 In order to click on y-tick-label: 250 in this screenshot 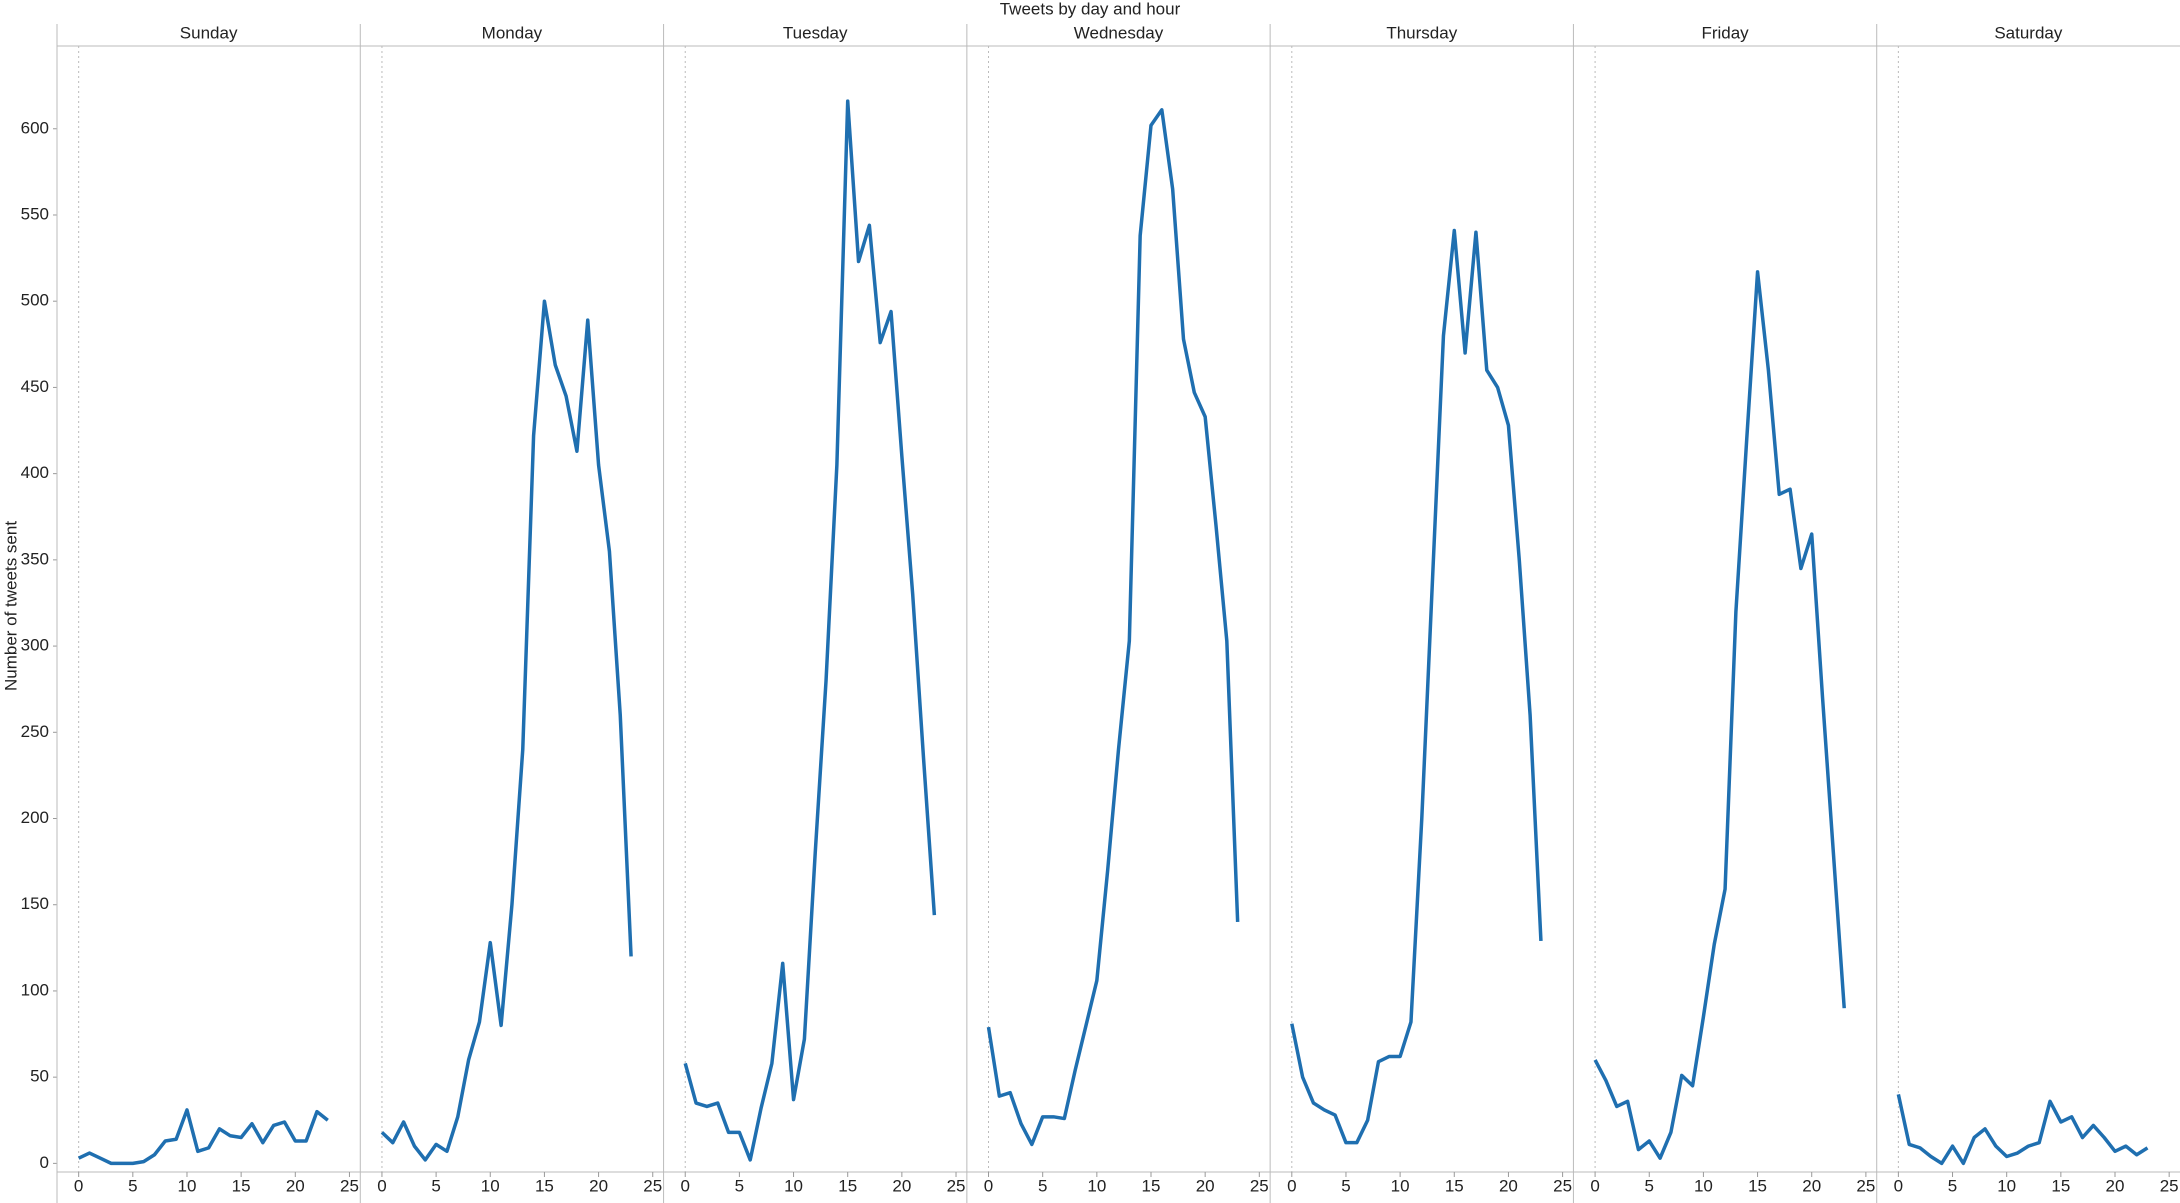, I will do `click(35, 731)`.